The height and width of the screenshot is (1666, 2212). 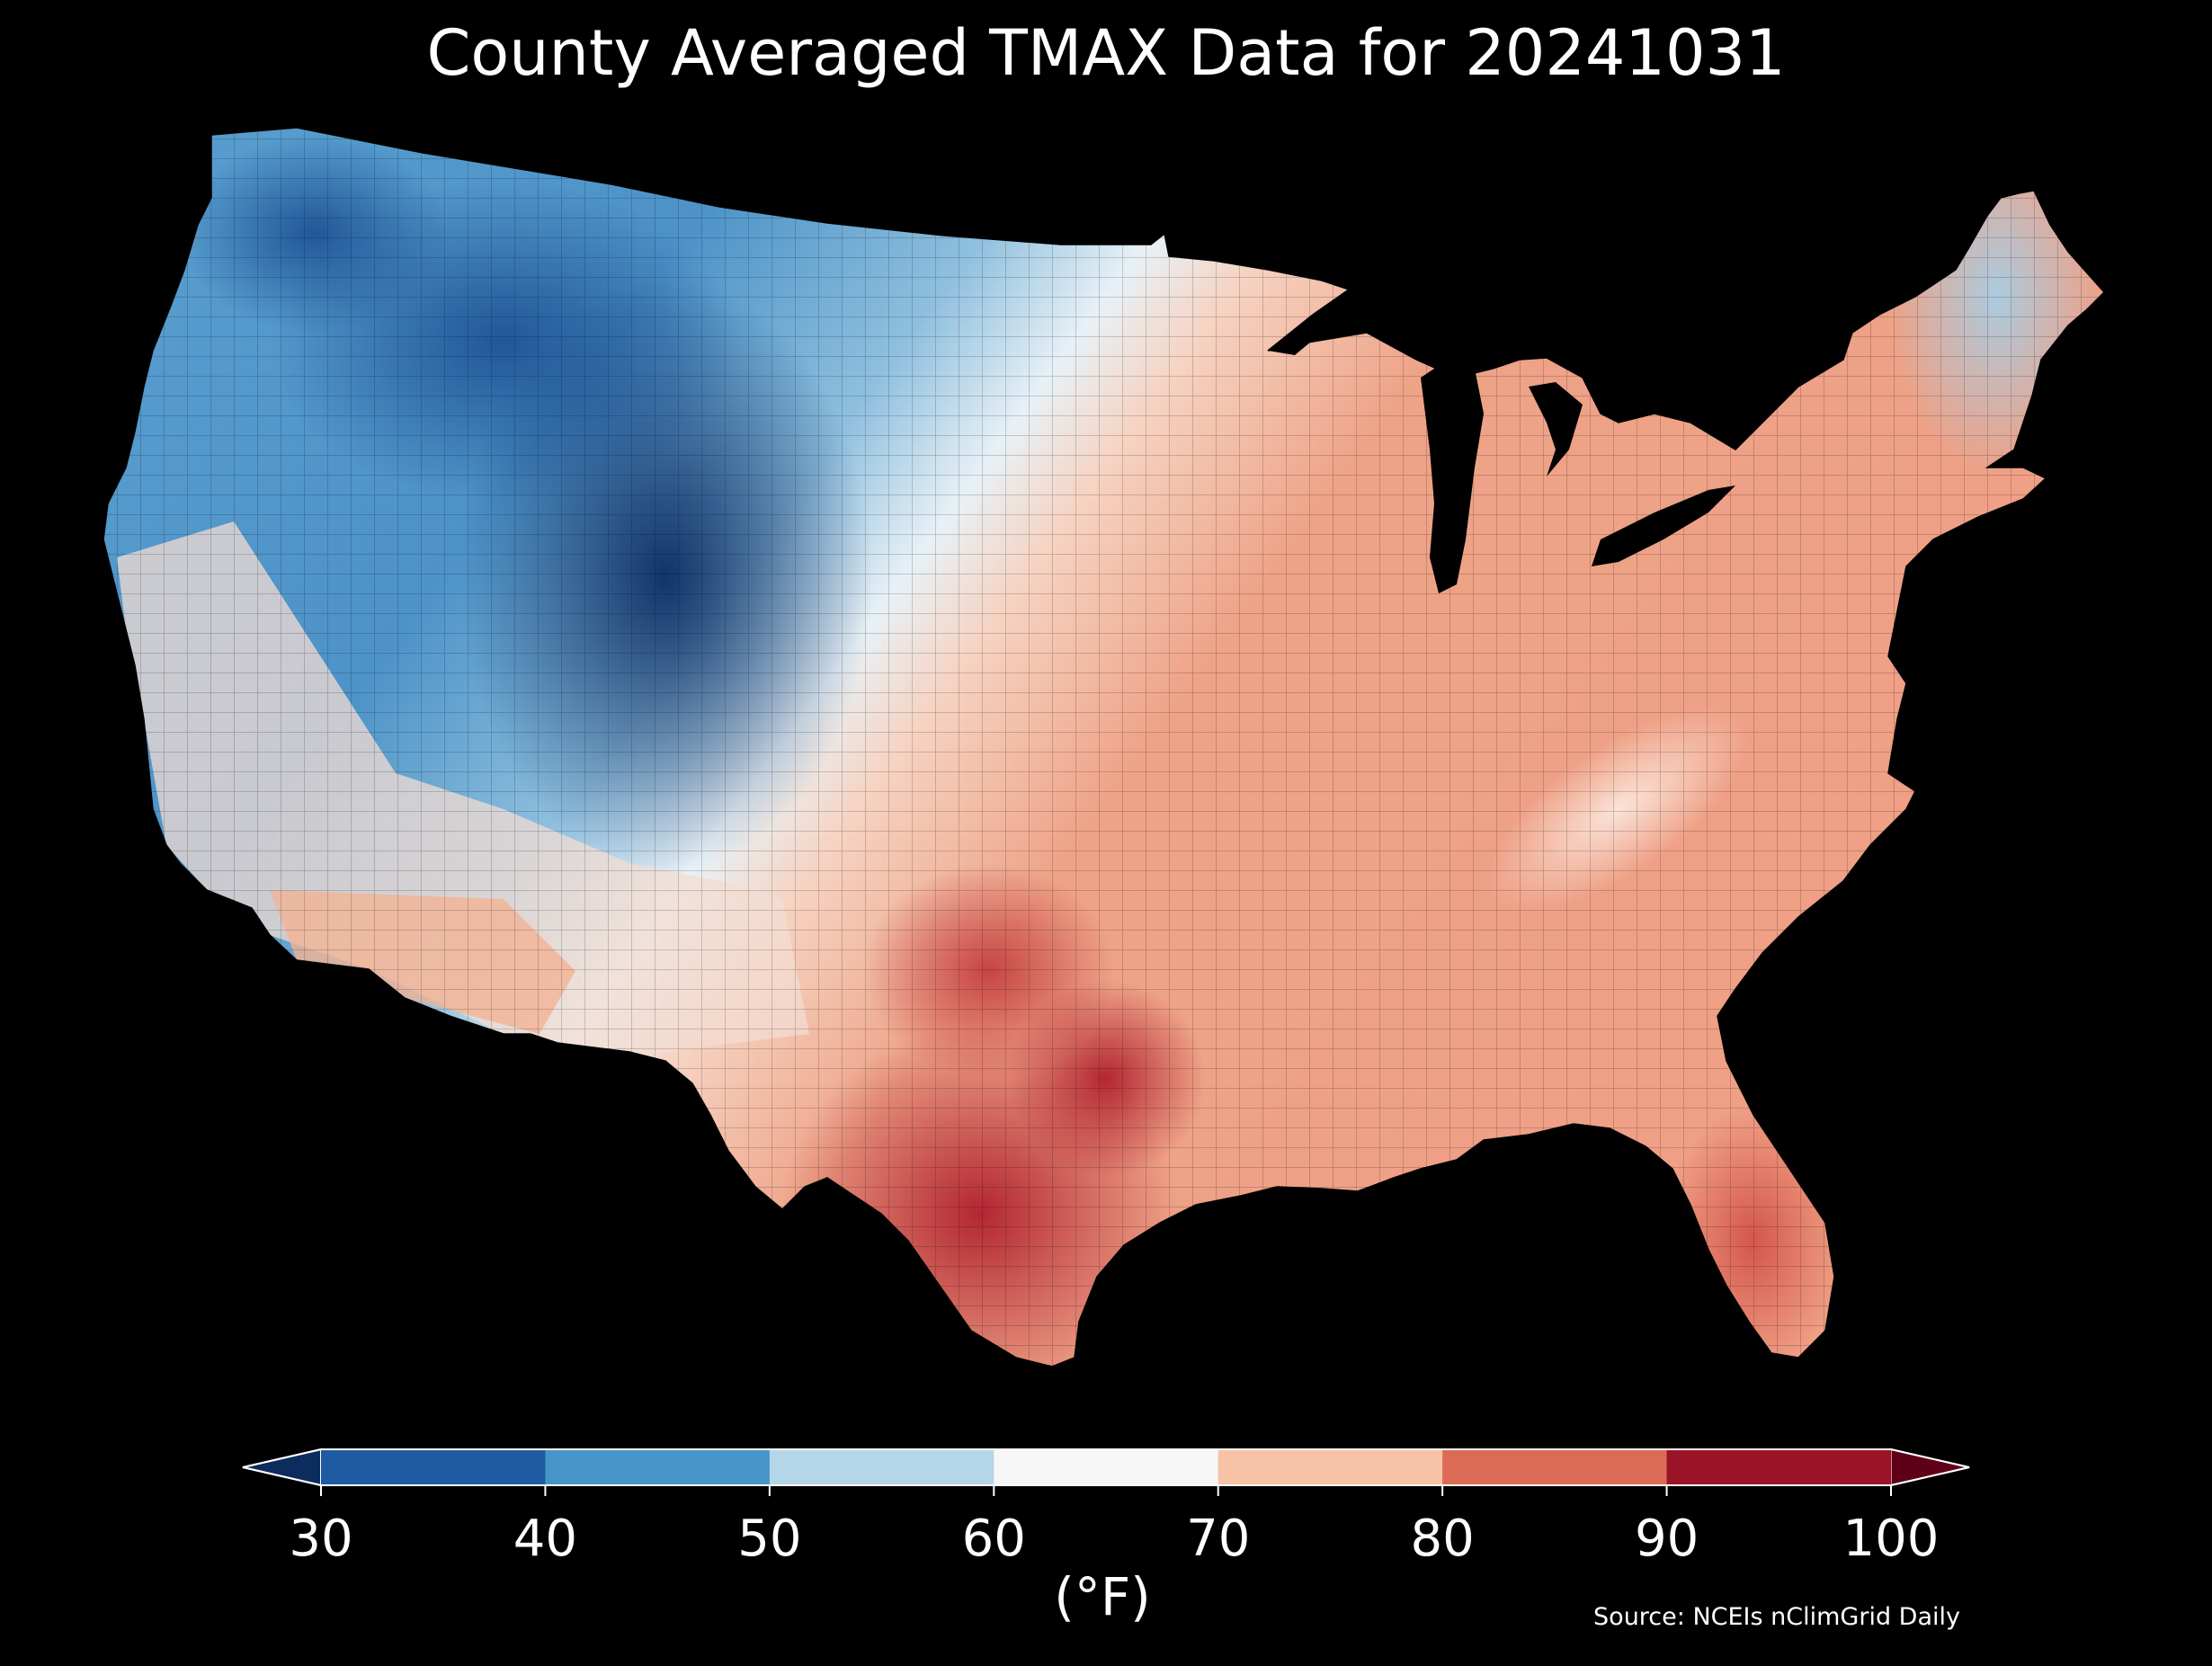 I want to click on colorbar-tick-label: 50, so click(x=769, y=1539).